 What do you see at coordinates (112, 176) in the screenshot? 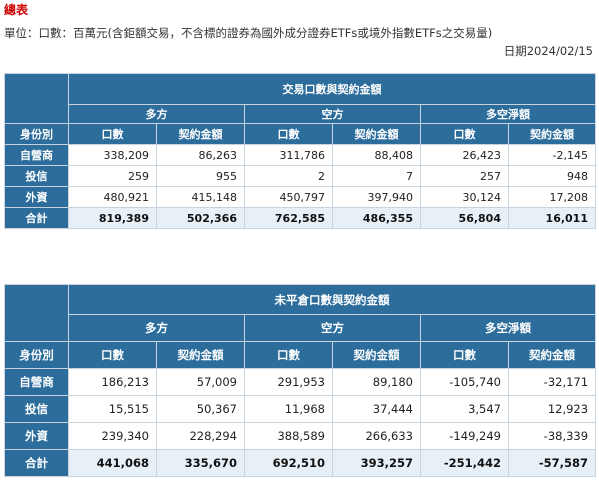
I see `table-cell: 259` at bounding box center [112, 176].